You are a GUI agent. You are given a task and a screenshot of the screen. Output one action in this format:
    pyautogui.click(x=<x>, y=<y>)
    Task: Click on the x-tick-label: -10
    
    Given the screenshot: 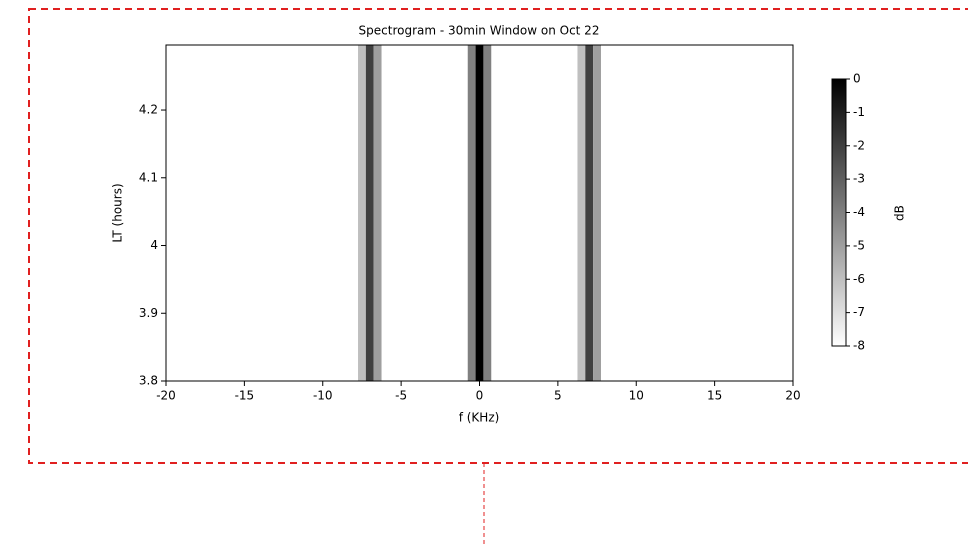 What is the action you would take?
    pyautogui.click(x=323, y=396)
    